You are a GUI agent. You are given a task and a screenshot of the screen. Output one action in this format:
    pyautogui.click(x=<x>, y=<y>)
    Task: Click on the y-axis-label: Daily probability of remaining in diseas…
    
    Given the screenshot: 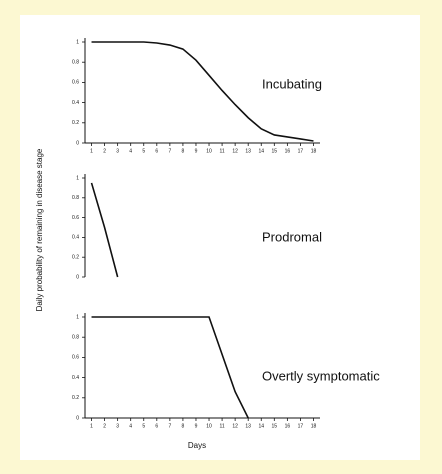 What is the action you would take?
    pyautogui.click(x=39, y=229)
    